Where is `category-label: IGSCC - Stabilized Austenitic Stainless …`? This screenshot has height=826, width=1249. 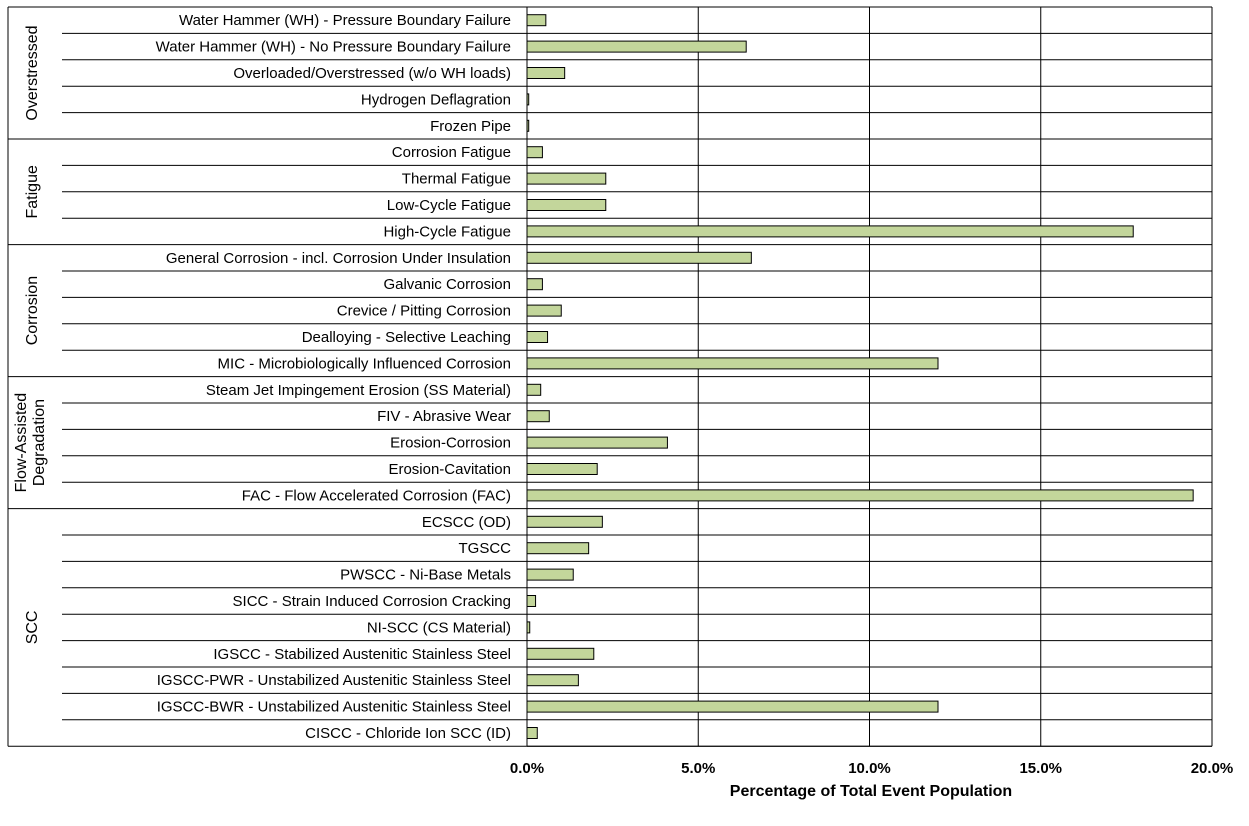
category-label: IGSCC - Stabilized Austenitic Stainless … is located at coordinates (362, 654).